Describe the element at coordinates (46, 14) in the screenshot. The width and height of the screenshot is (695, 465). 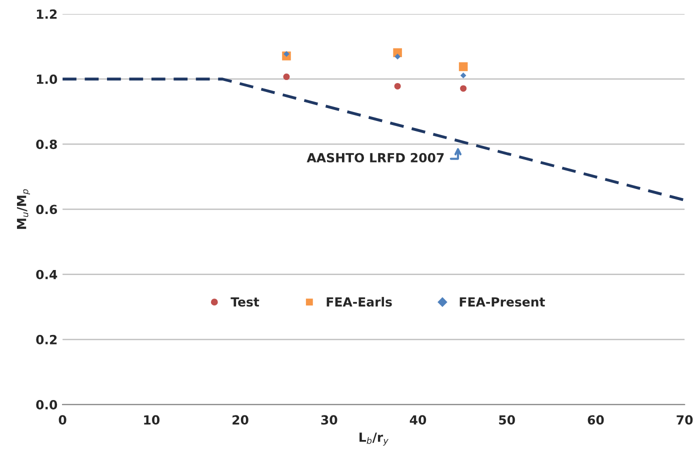
I see `y-tick-label: 1.2` at that location.